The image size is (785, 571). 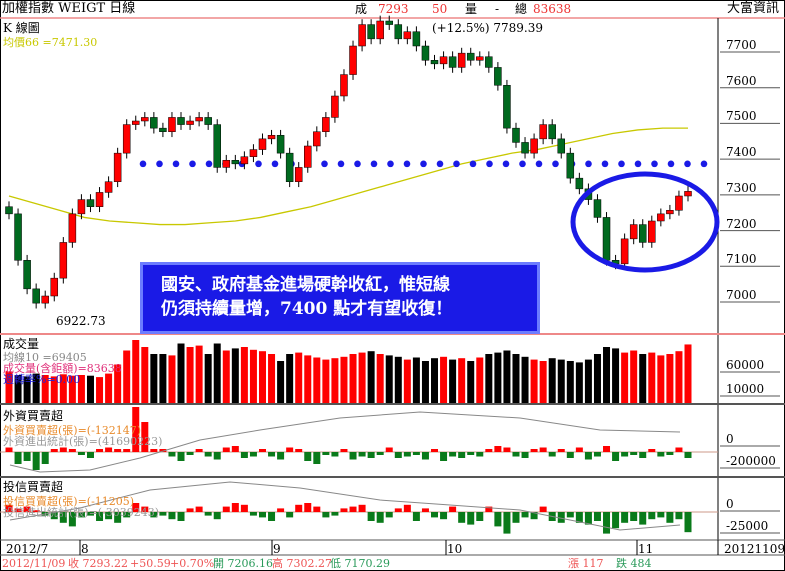 What do you see at coordinates (243, 563) in the screenshot?
I see `footer-open: 開 7206.16` at bounding box center [243, 563].